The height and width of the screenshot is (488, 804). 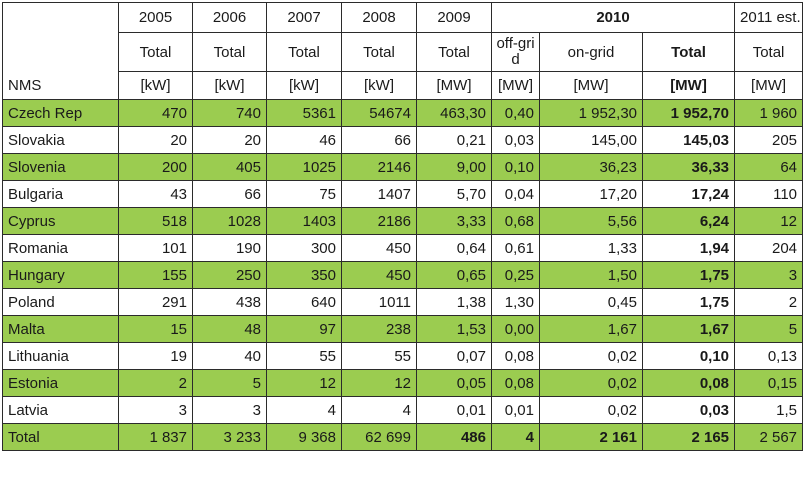 I want to click on country-name: Estonia, so click(x=60, y=383).